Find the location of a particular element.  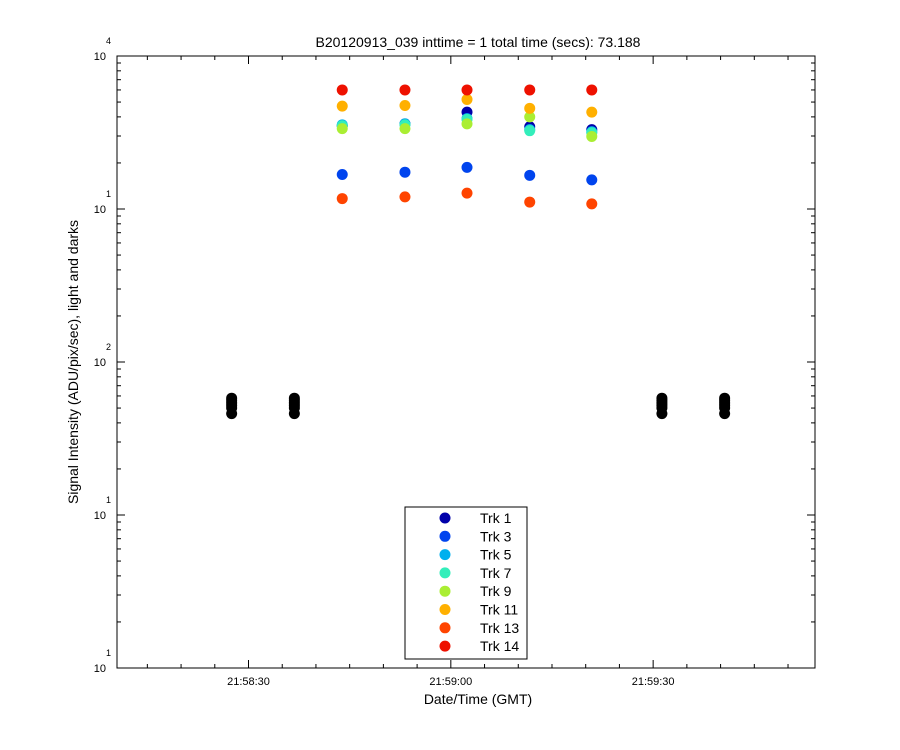

legend-label-trk-7: Trk 7 is located at coordinates (496, 573).